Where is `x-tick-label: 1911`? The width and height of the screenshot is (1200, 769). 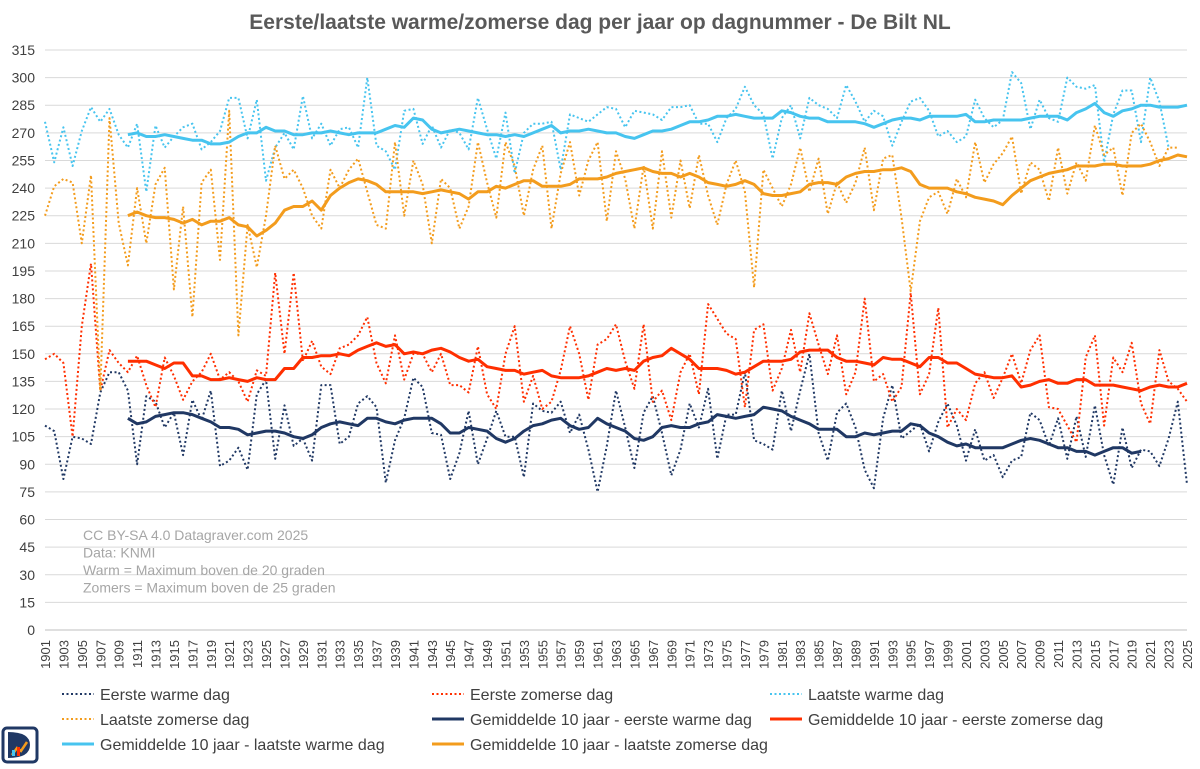
x-tick-label: 1911 is located at coordinates (137, 654).